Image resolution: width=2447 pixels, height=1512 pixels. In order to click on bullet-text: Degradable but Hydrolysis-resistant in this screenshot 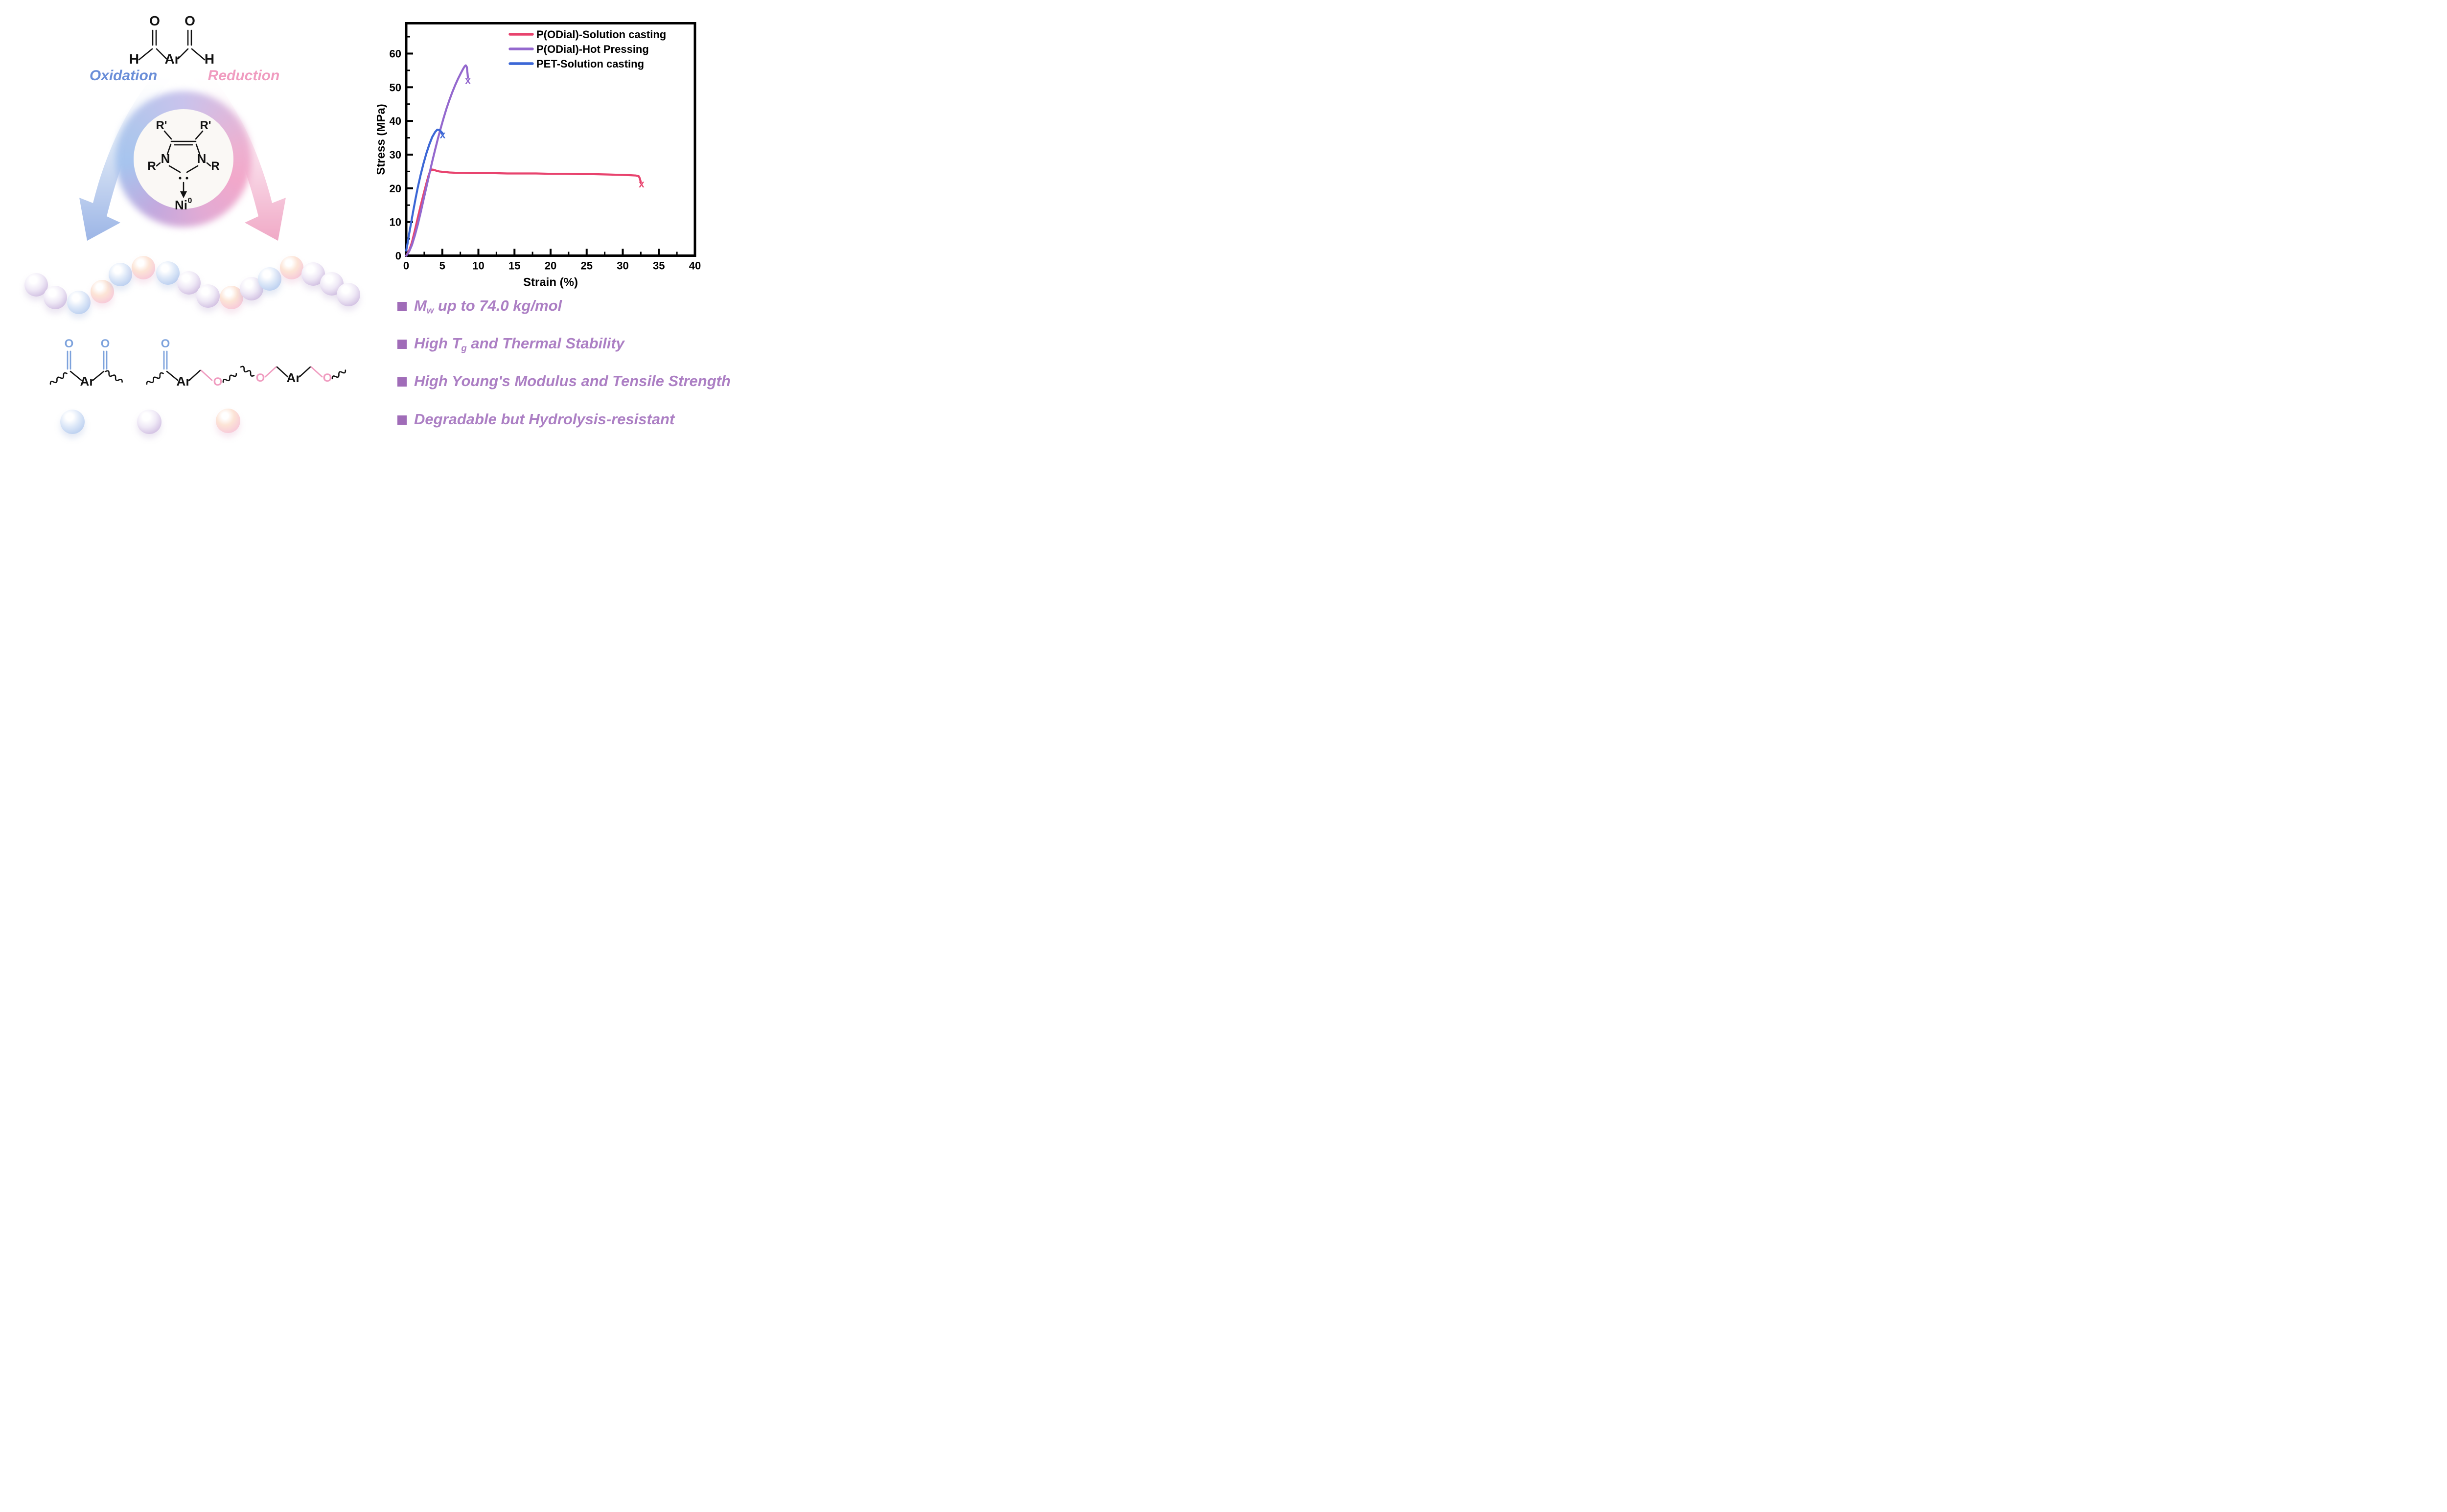, I will do `click(544, 420)`.